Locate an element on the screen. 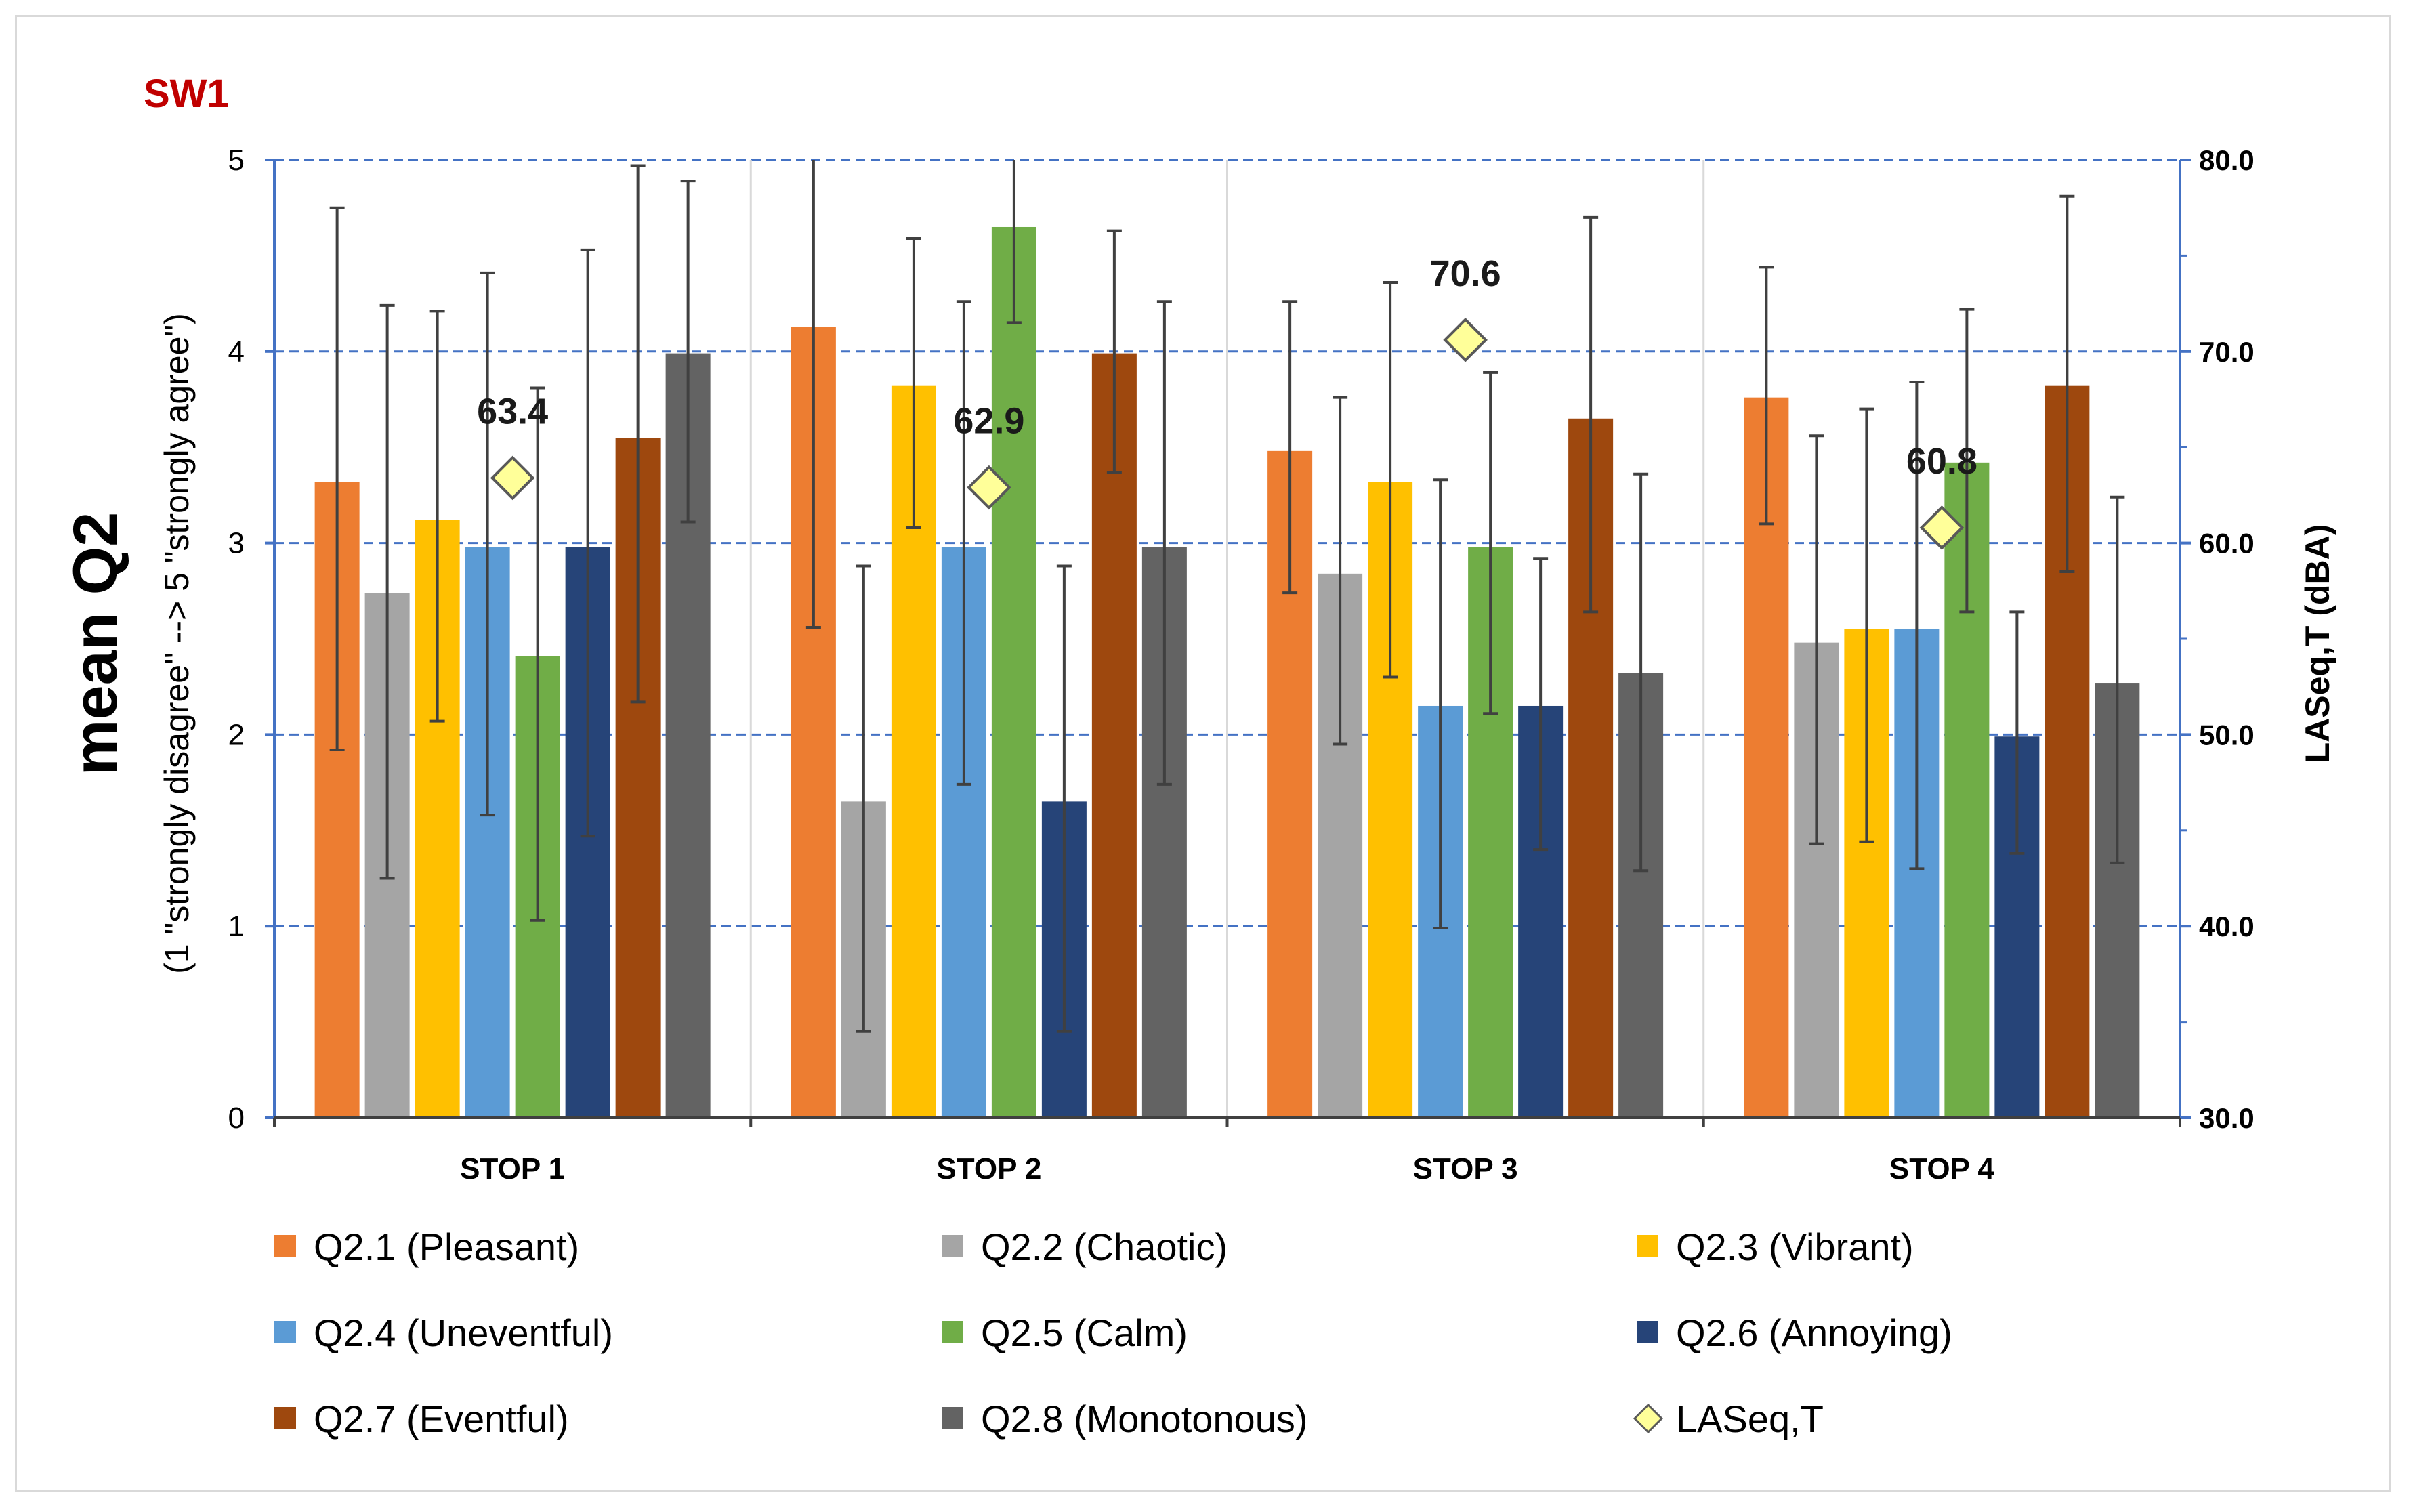  laseq-data-label: 70.6 is located at coordinates (1465, 273).